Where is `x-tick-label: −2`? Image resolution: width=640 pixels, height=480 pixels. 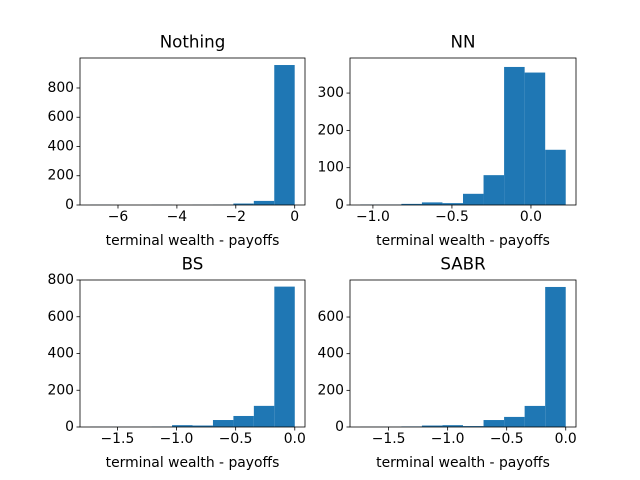 x-tick-label: −2 is located at coordinates (236, 217).